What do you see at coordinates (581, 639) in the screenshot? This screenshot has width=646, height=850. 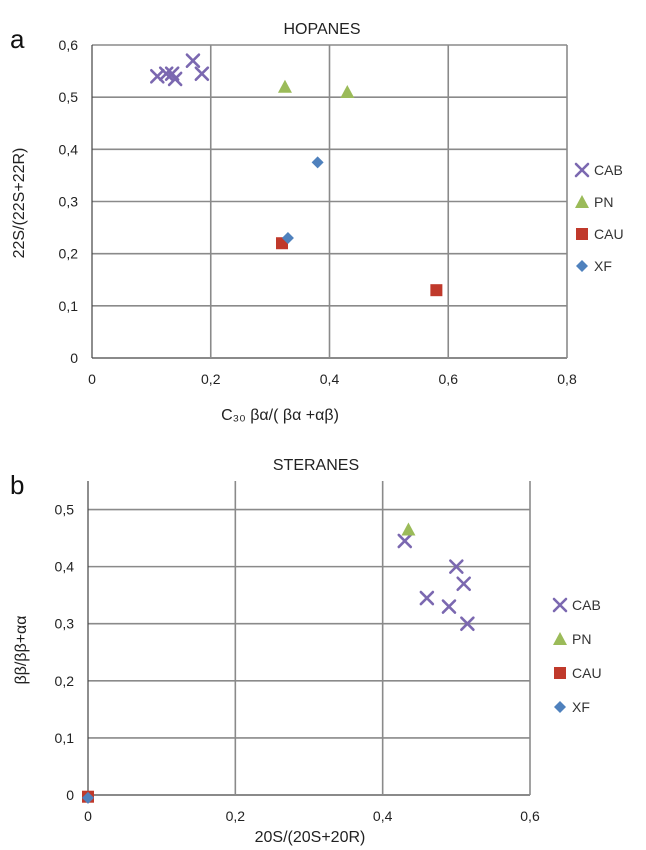 I see `steranes-legend-label-pn: PN` at bounding box center [581, 639].